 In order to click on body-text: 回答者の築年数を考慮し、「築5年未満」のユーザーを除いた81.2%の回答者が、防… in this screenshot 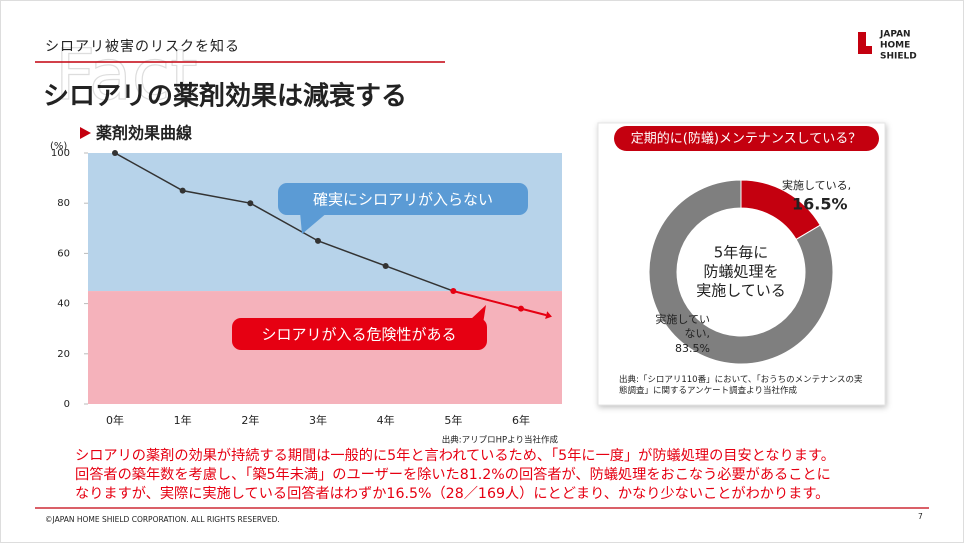, I will do `click(453, 474)`.